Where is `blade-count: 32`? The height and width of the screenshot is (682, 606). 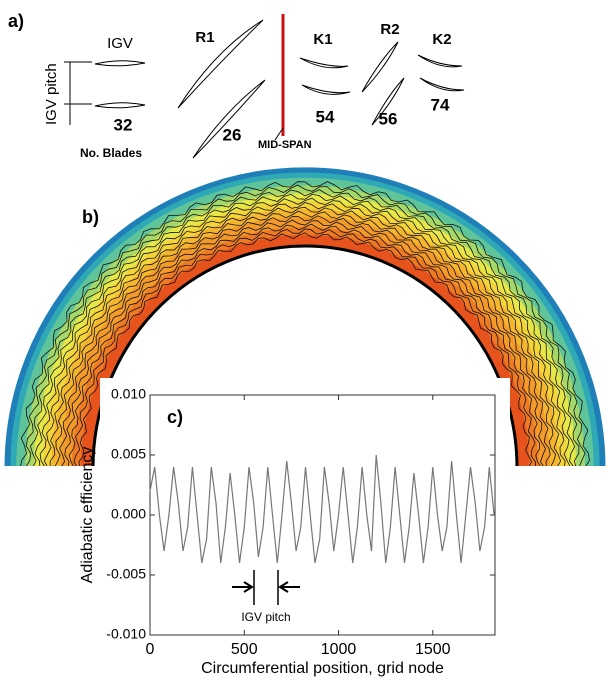
blade-count: 32 is located at coordinates (123, 124).